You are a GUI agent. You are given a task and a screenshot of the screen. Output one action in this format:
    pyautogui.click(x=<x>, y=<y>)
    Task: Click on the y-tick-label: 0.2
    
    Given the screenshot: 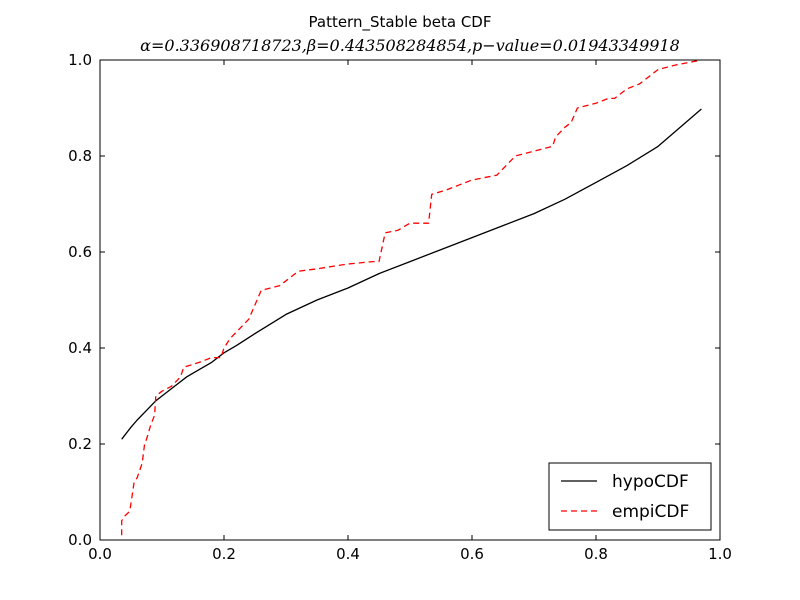 What is the action you would take?
    pyautogui.click(x=80, y=444)
    